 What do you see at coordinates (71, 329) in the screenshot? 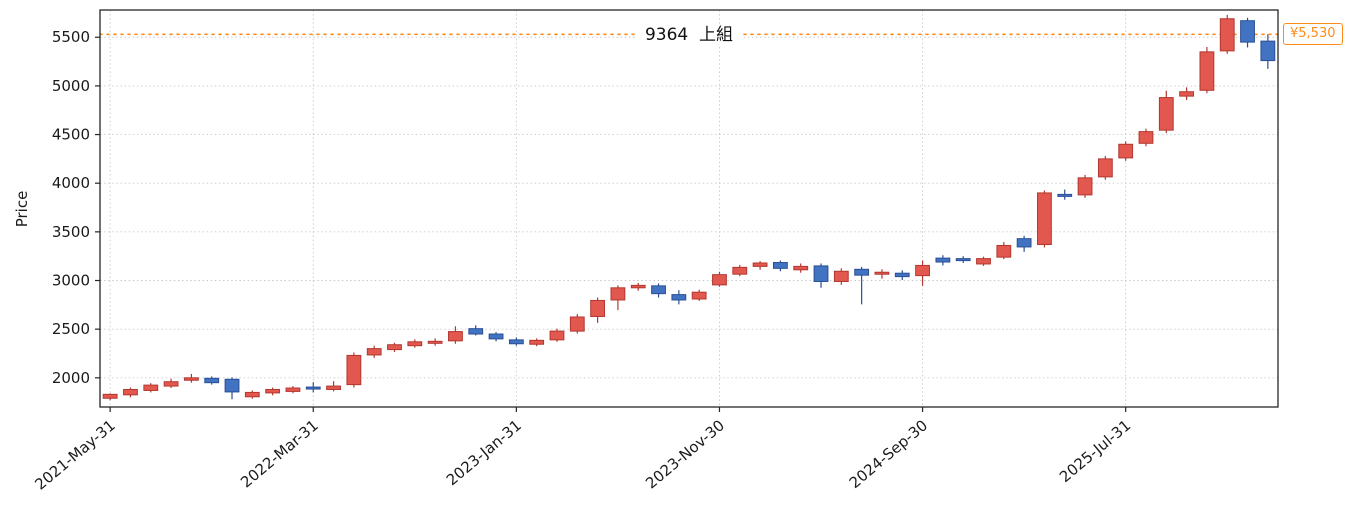
I see `y-tick-label: 2500` at bounding box center [71, 329].